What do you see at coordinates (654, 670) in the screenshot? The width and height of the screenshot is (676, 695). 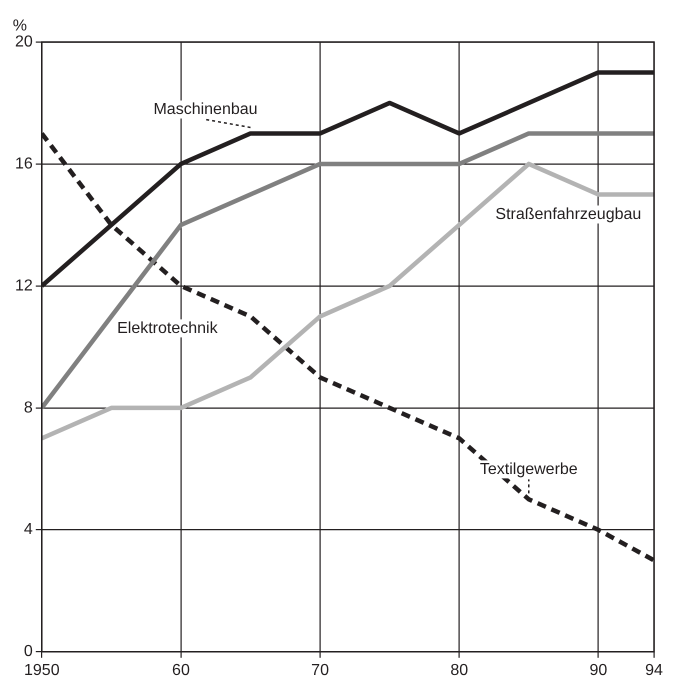 I see `x-tick-label: 94` at bounding box center [654, 670].